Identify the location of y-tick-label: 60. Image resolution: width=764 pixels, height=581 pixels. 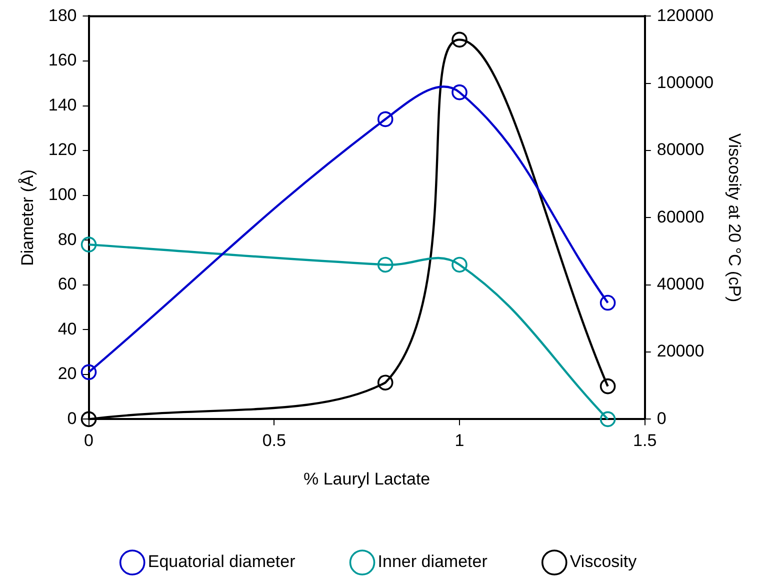
(67, 284).